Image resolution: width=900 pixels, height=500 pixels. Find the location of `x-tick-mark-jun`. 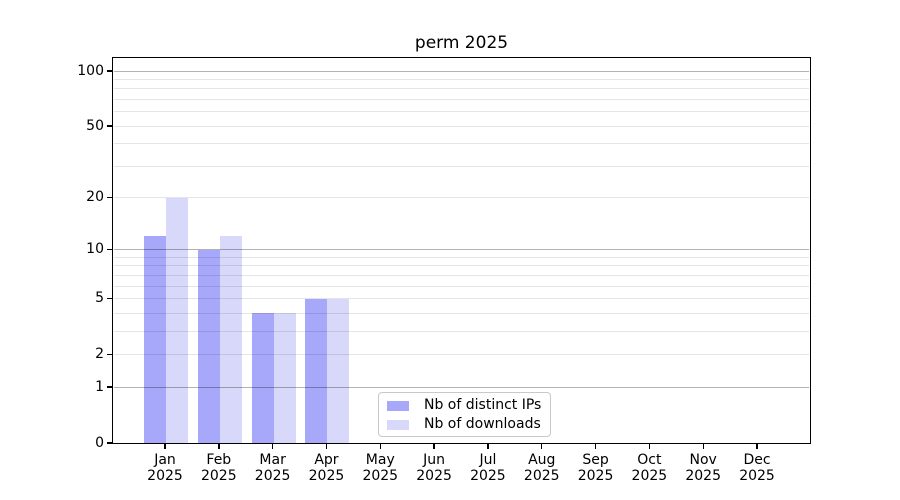

x-tick-mark-jun is located at coordinates (434, 446).